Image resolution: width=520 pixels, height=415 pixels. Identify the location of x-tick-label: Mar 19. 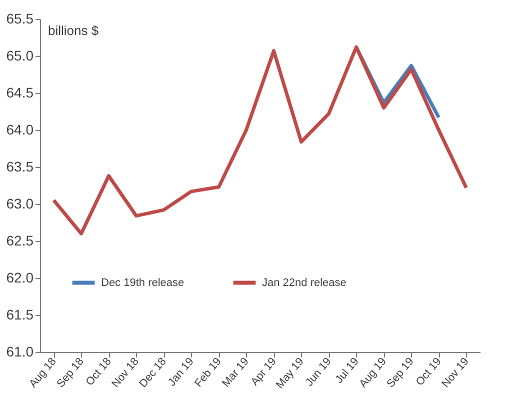
(236, 373).